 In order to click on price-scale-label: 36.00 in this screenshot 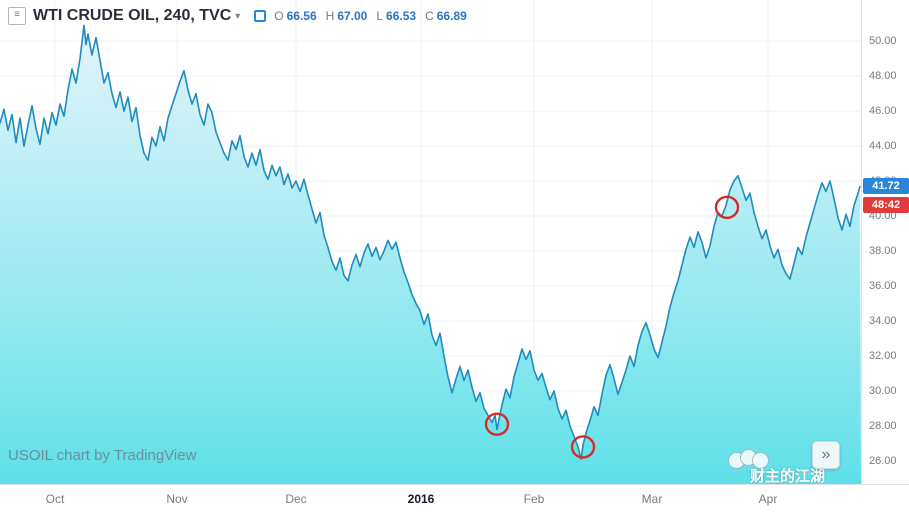, I will do `click(883, 285)`.